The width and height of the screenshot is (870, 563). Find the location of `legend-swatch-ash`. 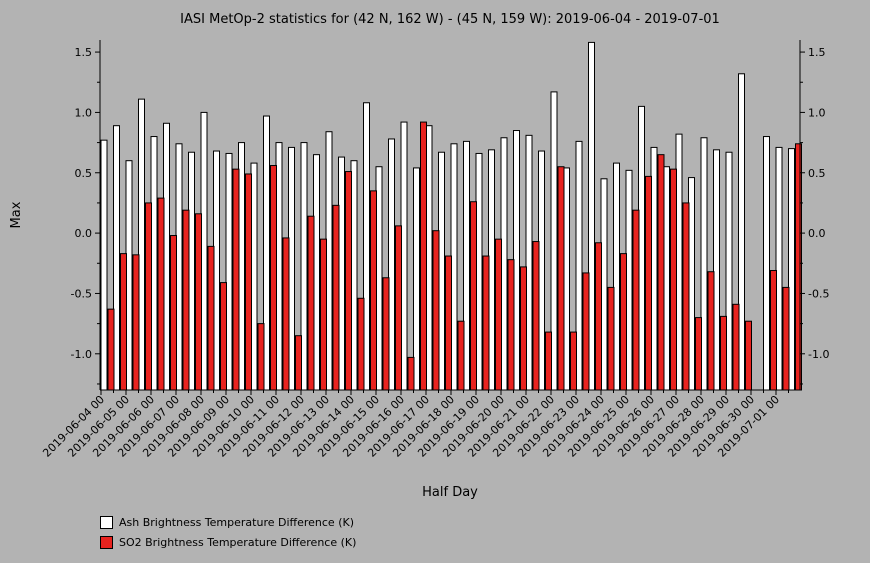

legend-swatch-ash is located at coordinates (106, 522).